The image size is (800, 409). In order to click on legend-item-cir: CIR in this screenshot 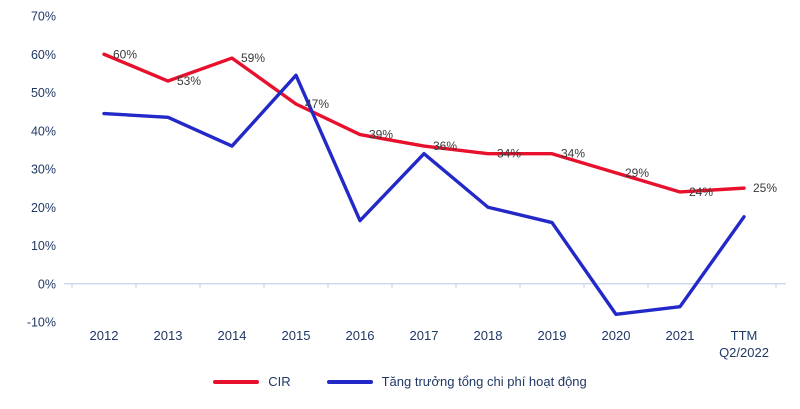, I will do `click(252, 381)`.